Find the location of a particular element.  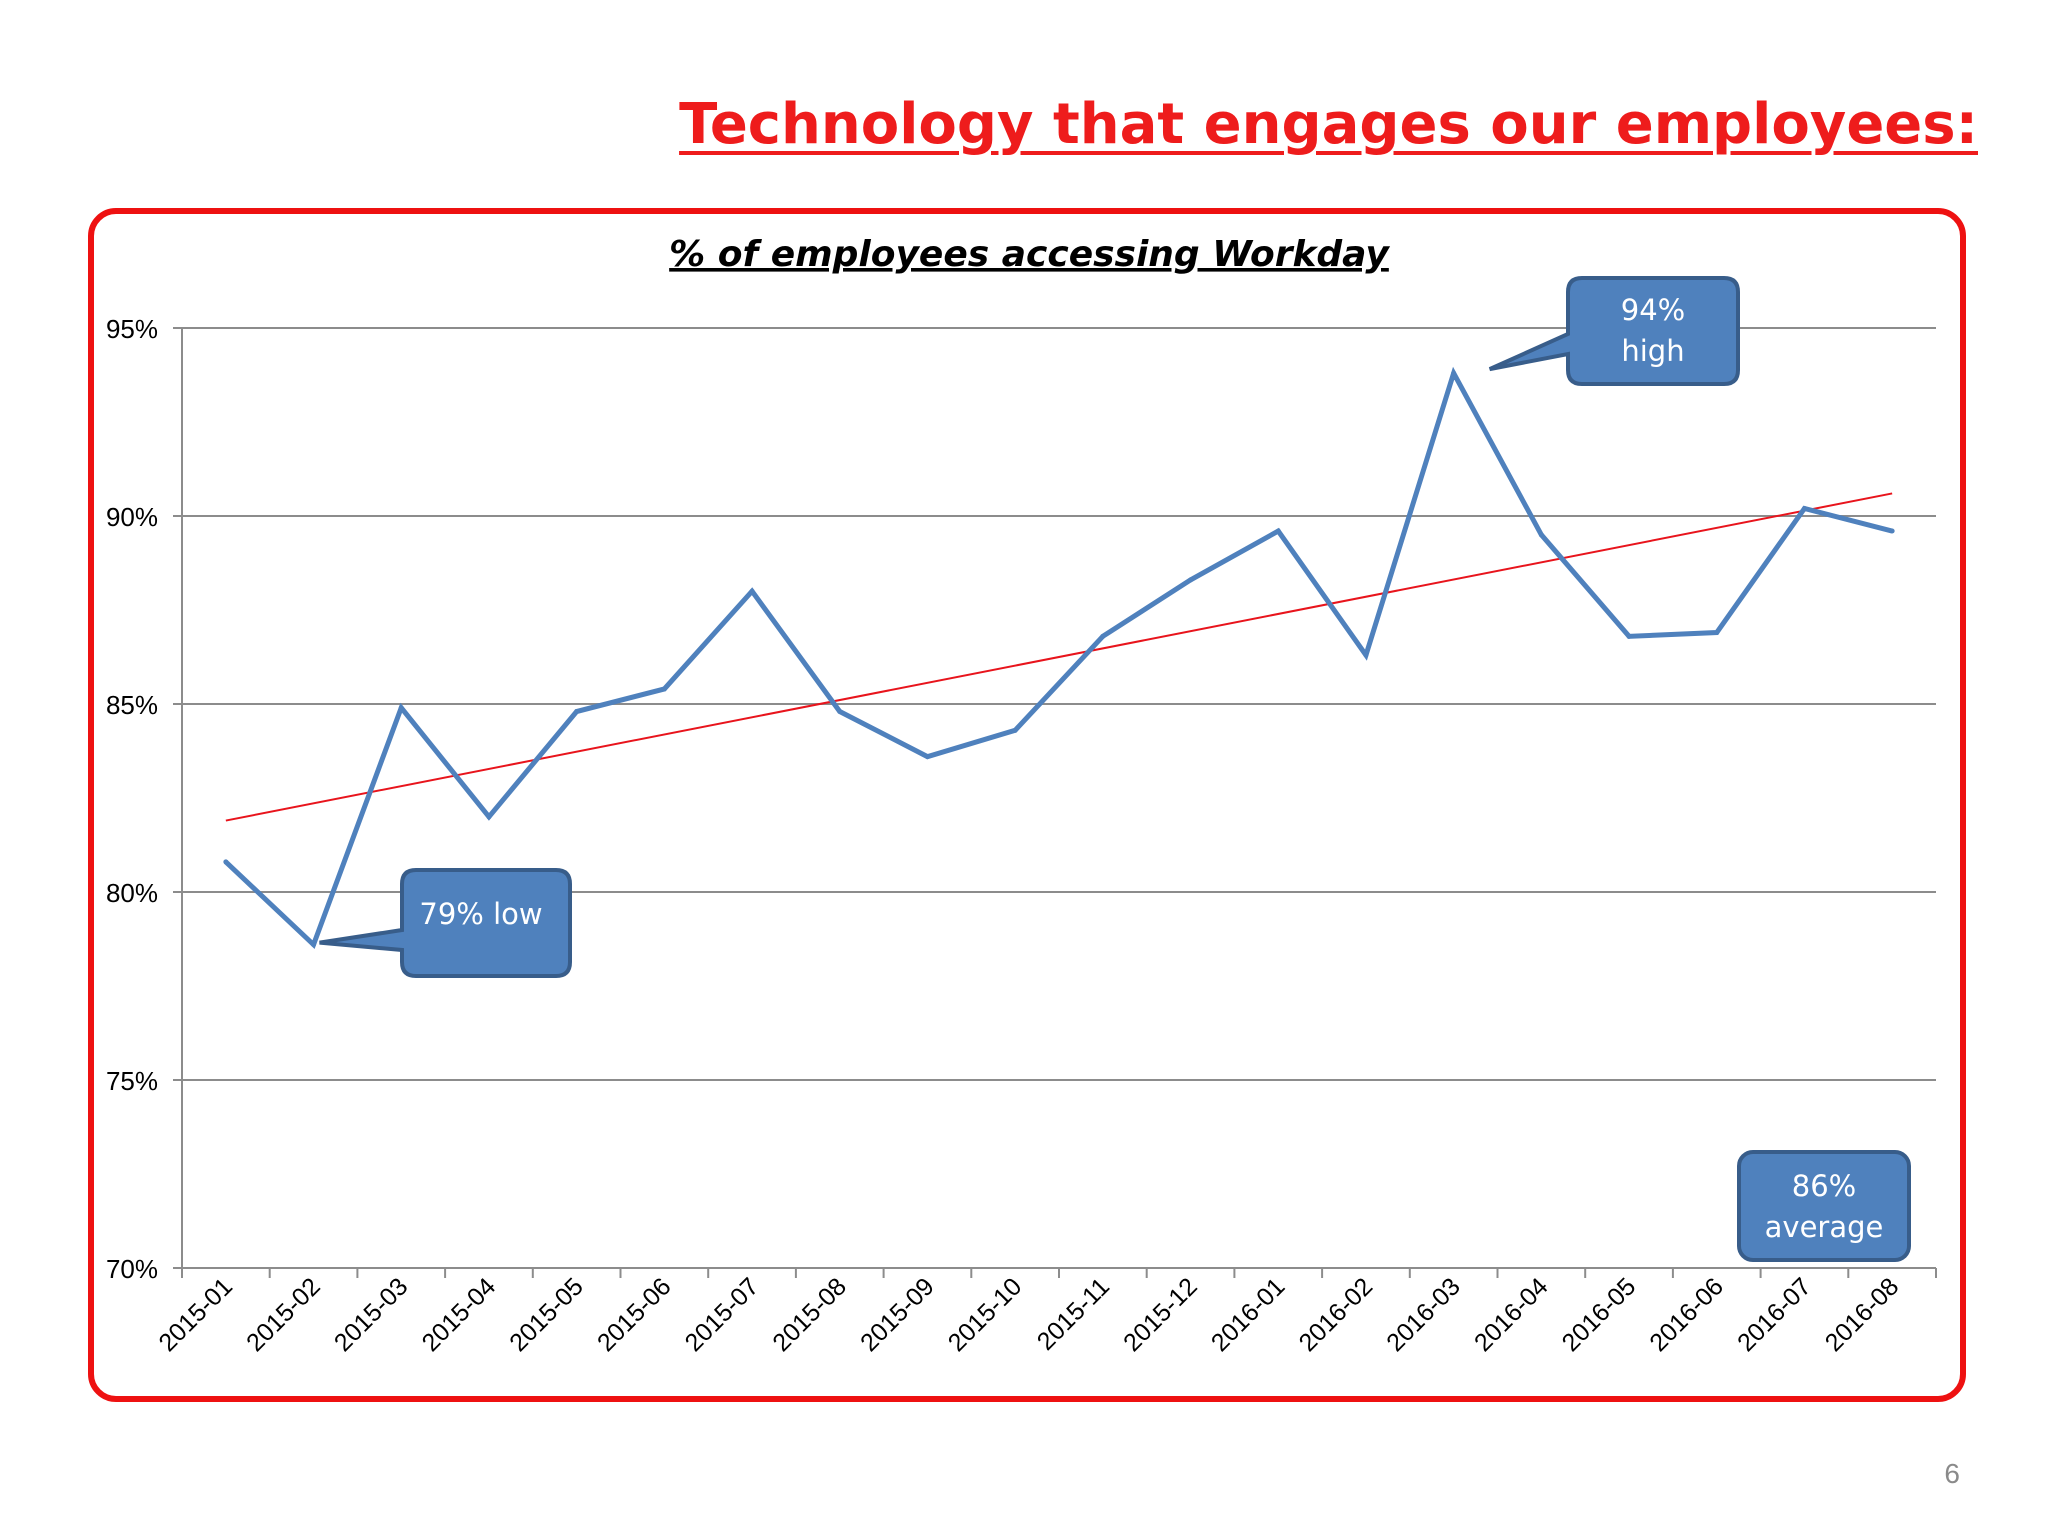

x-tick-label: 2015-12 is located at coordinates (1160, 1314).